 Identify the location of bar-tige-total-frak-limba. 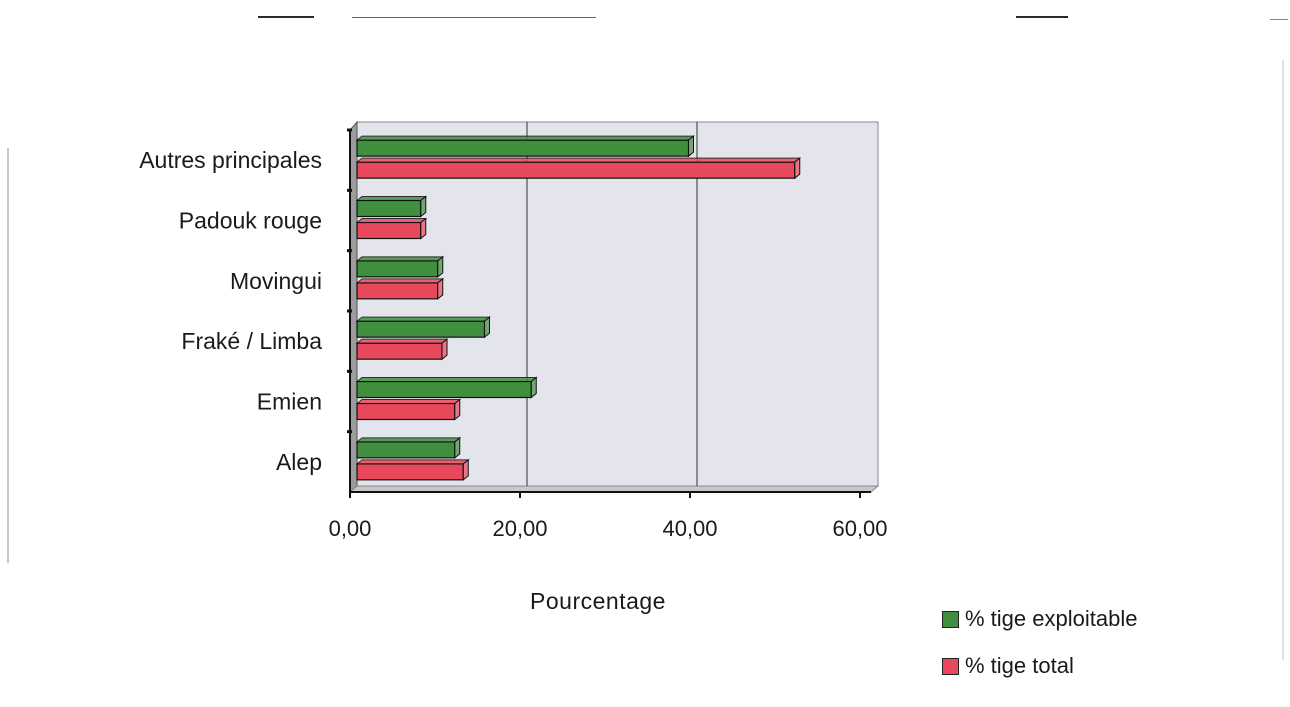
(402, 349).